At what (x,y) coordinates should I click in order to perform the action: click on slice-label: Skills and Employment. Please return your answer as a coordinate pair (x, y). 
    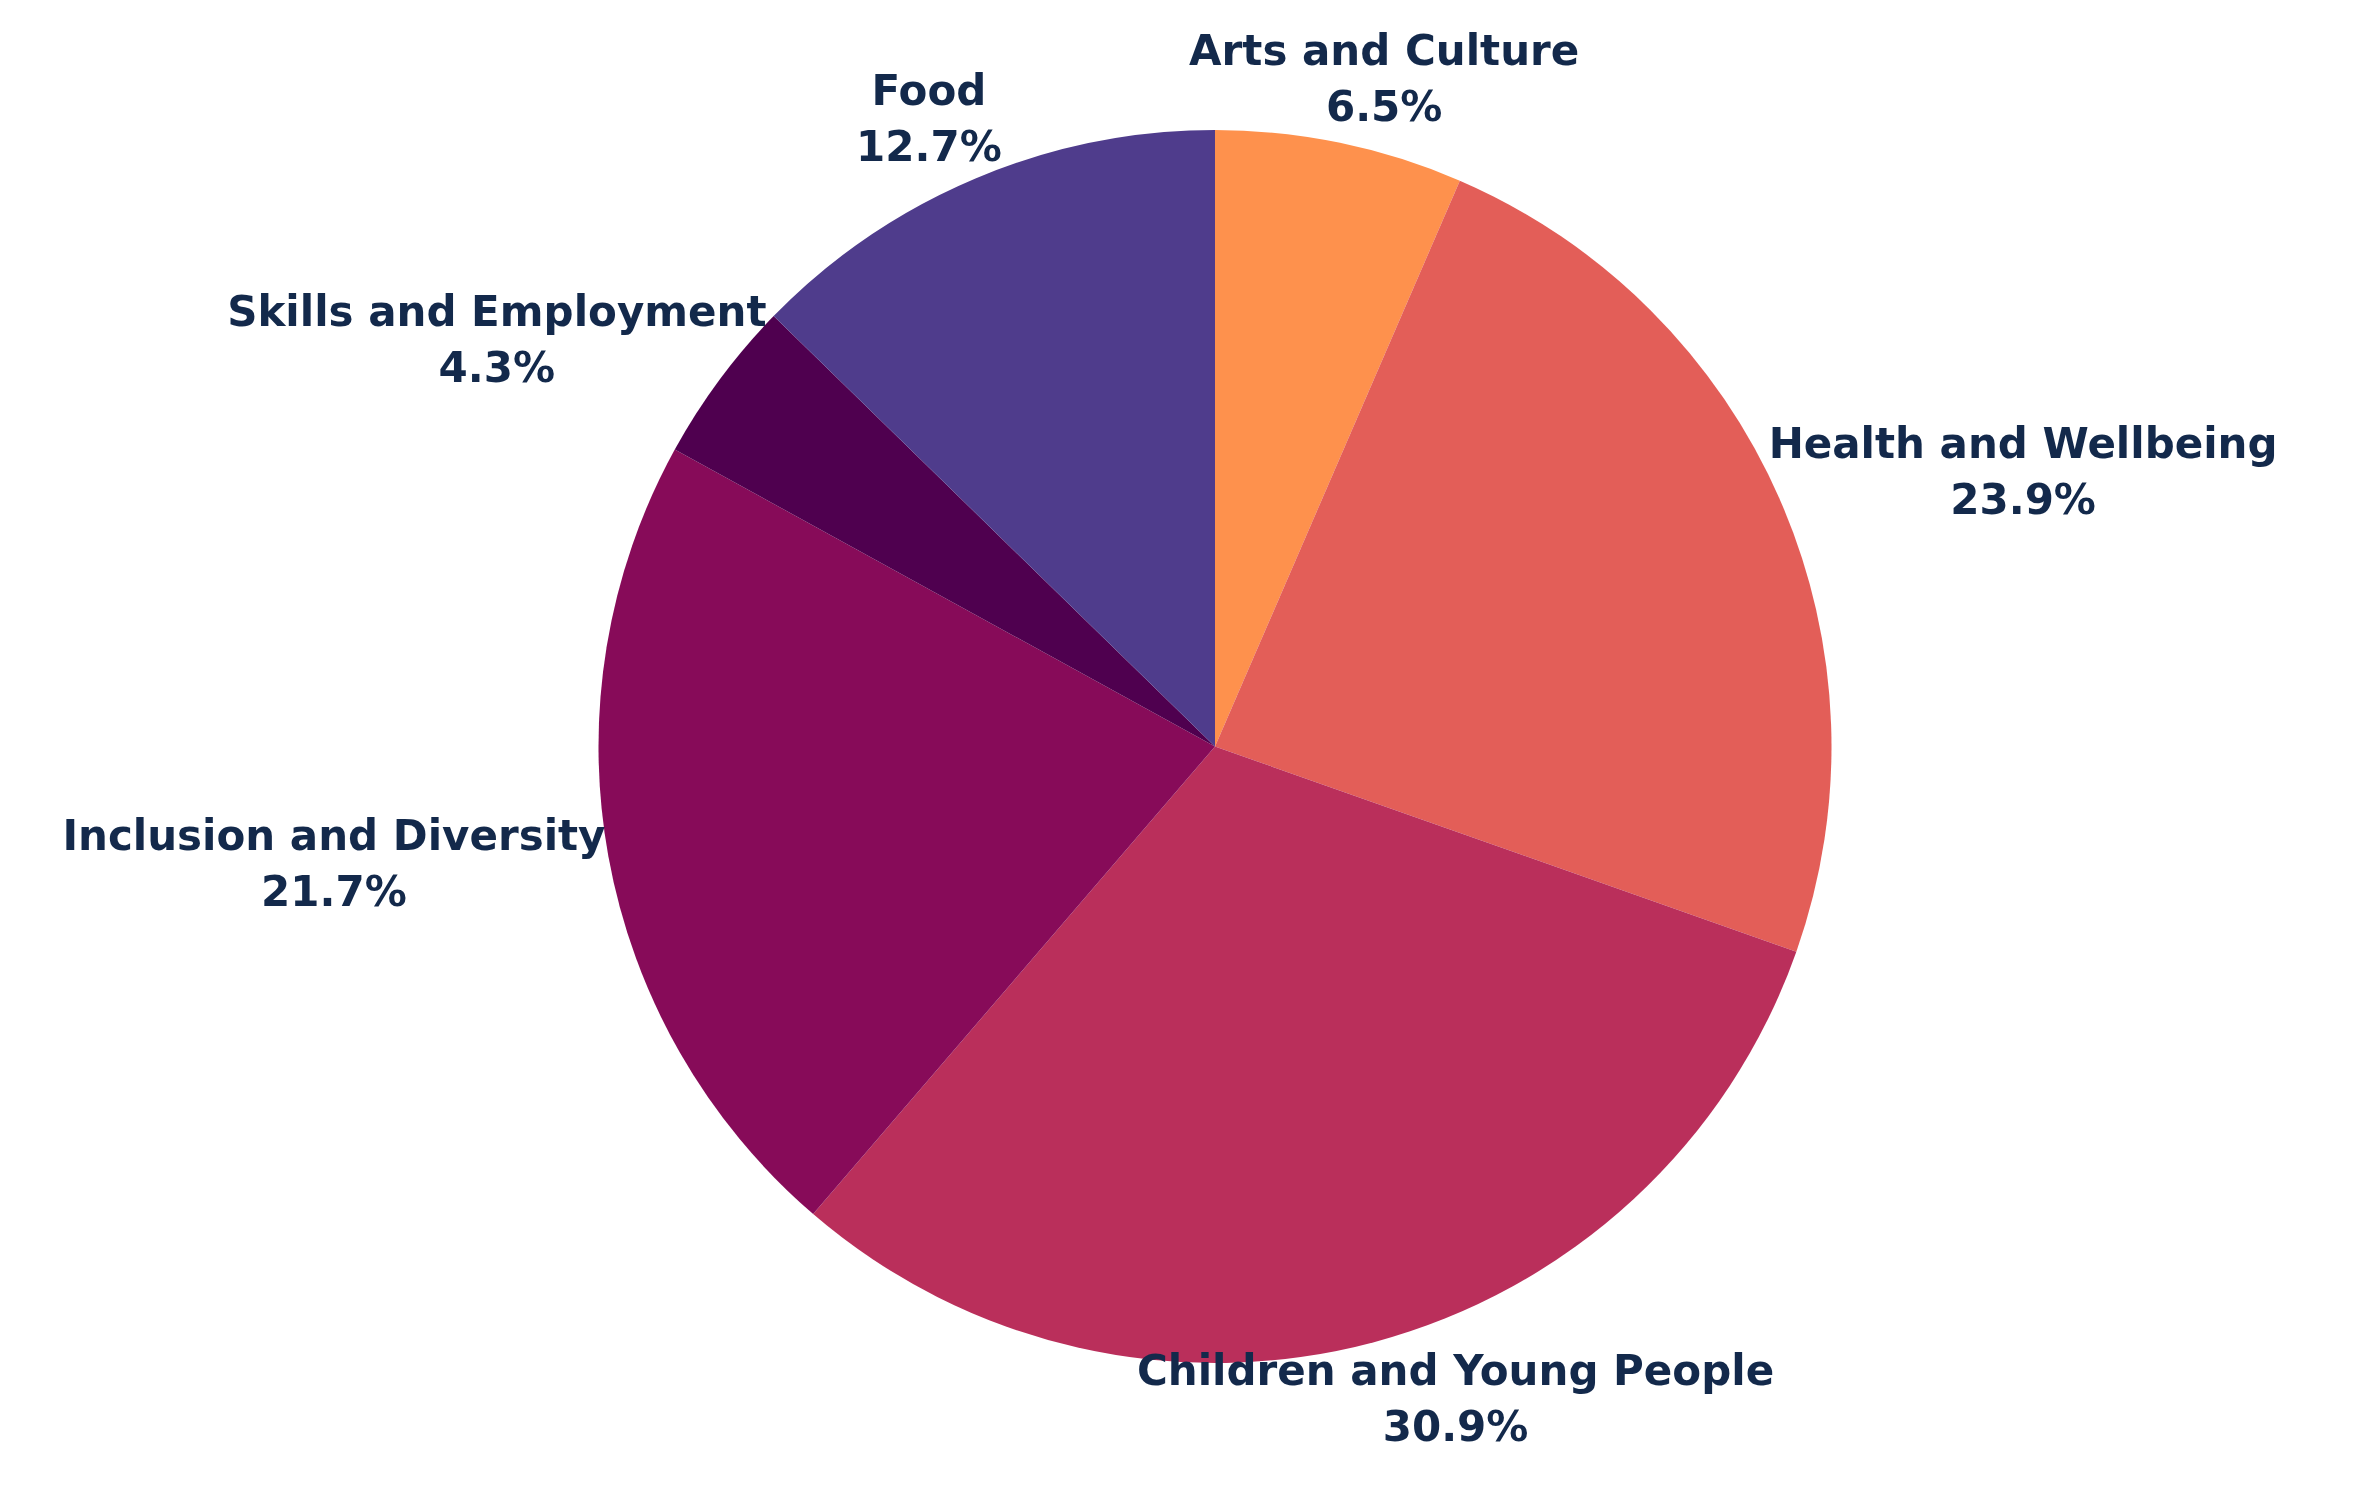
    Looking at the image, I should click on (497, 311).